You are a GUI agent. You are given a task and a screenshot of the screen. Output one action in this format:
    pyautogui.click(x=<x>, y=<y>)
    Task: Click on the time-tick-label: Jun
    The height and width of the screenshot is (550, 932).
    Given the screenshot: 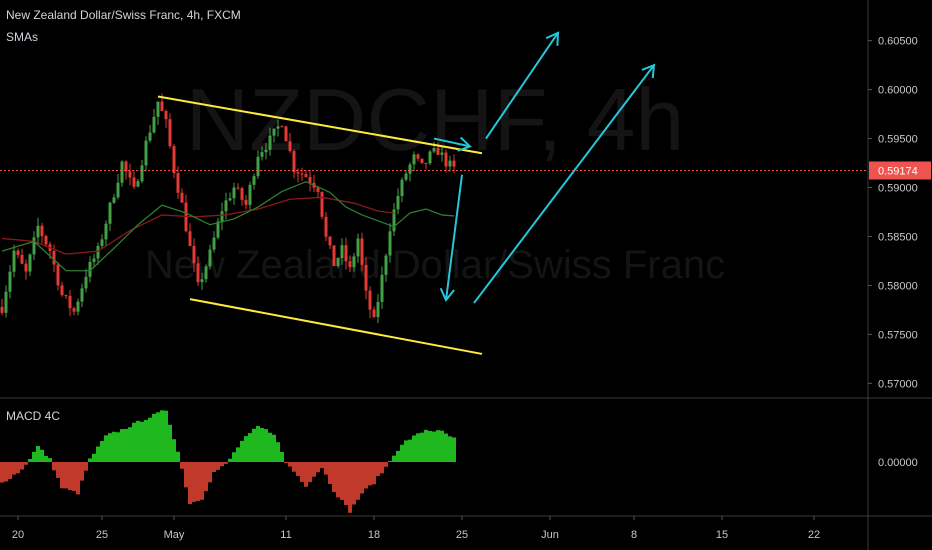 What is the action you would take?
    pyautogui.click(x=550, y=535)
    